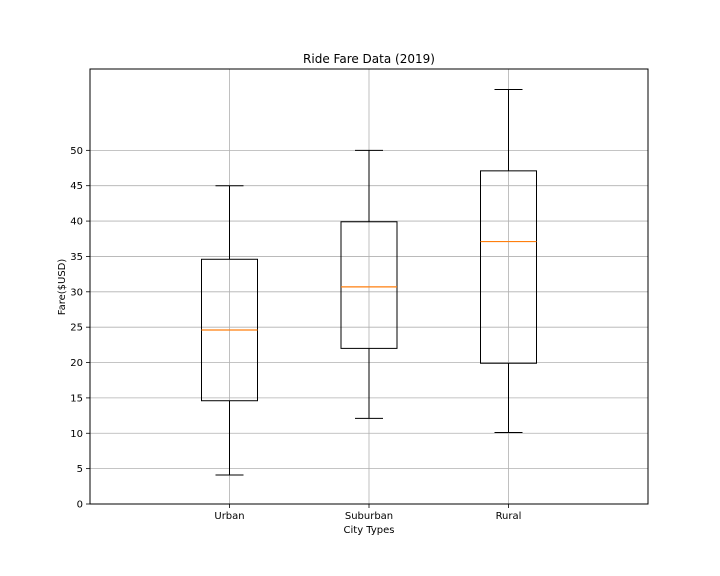 The width and height of the screenshot is (720, 576). Describe the element at coordinates (76, 222) in the screenshot. I see `y-tick-label: 40` at that location.